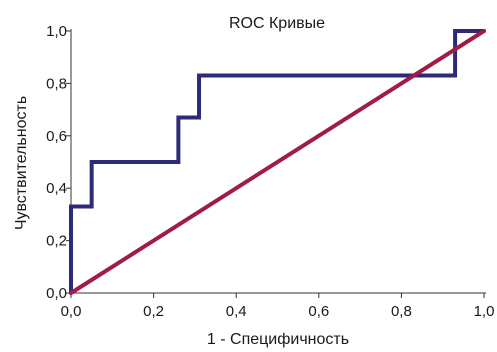 Image resolution: width=497 pixels, height=352 pixels. Describe the element at coordinates (56, 241) in the screenshot. I see `y-tick-label: 0,2` at that location.